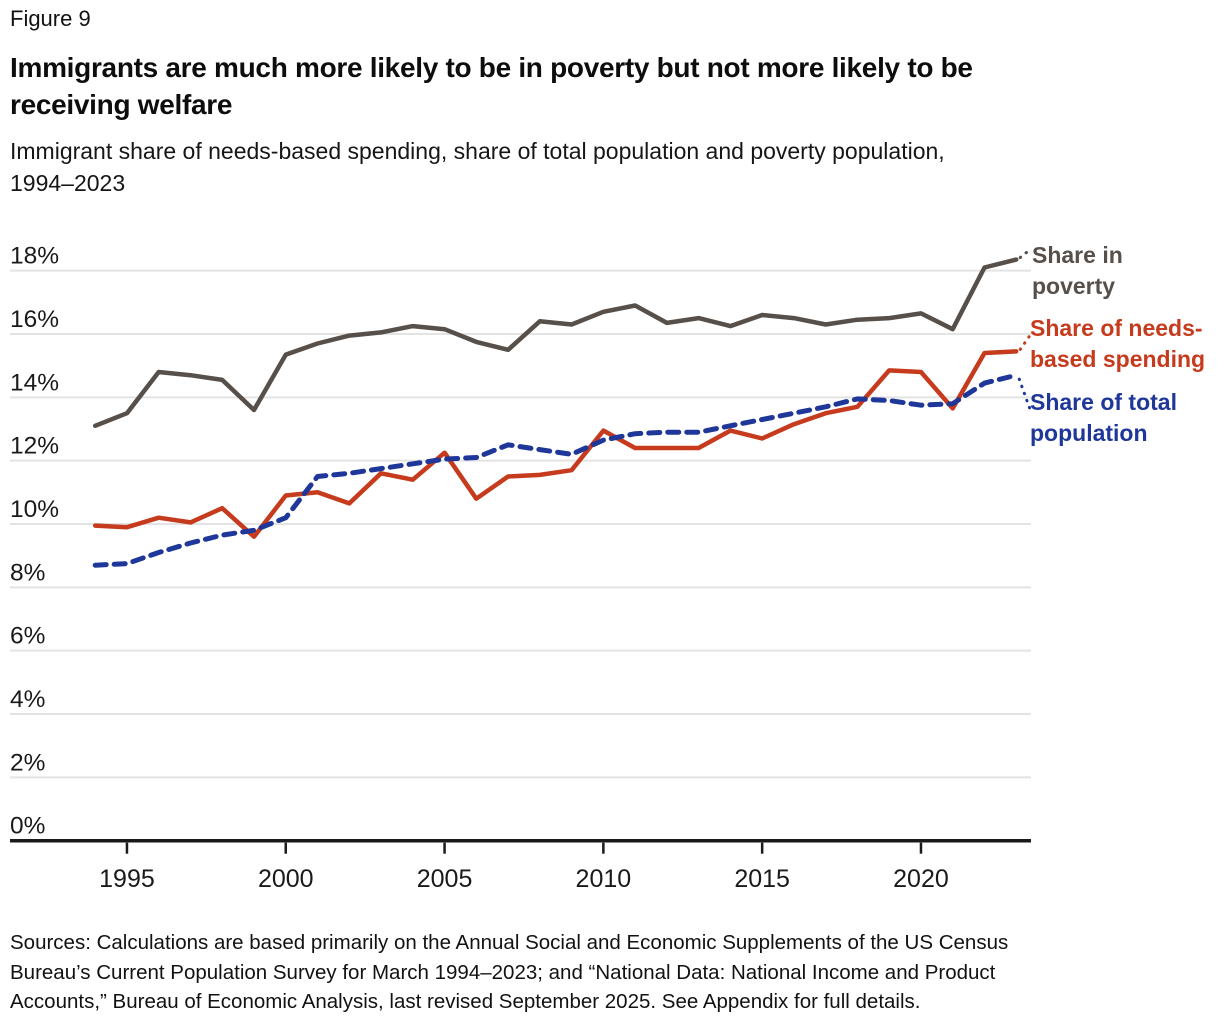  I want to click on y-axis-tick-label: 4%, so click(27, 699).